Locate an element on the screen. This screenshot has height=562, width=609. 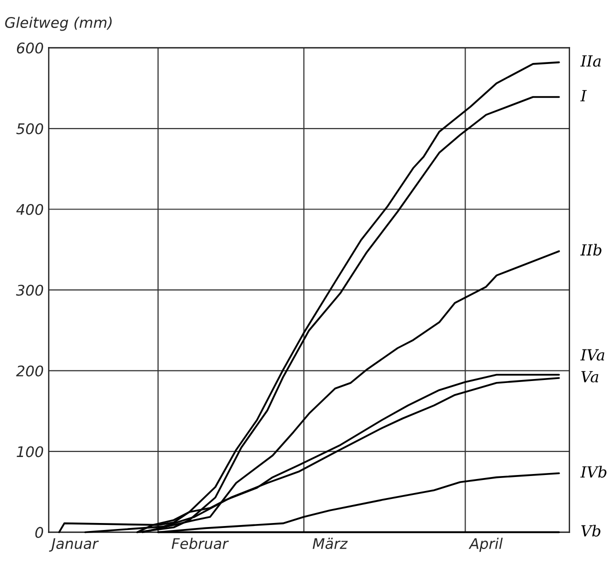
x-tick-label: Februar is located at coordinates (200, 544).